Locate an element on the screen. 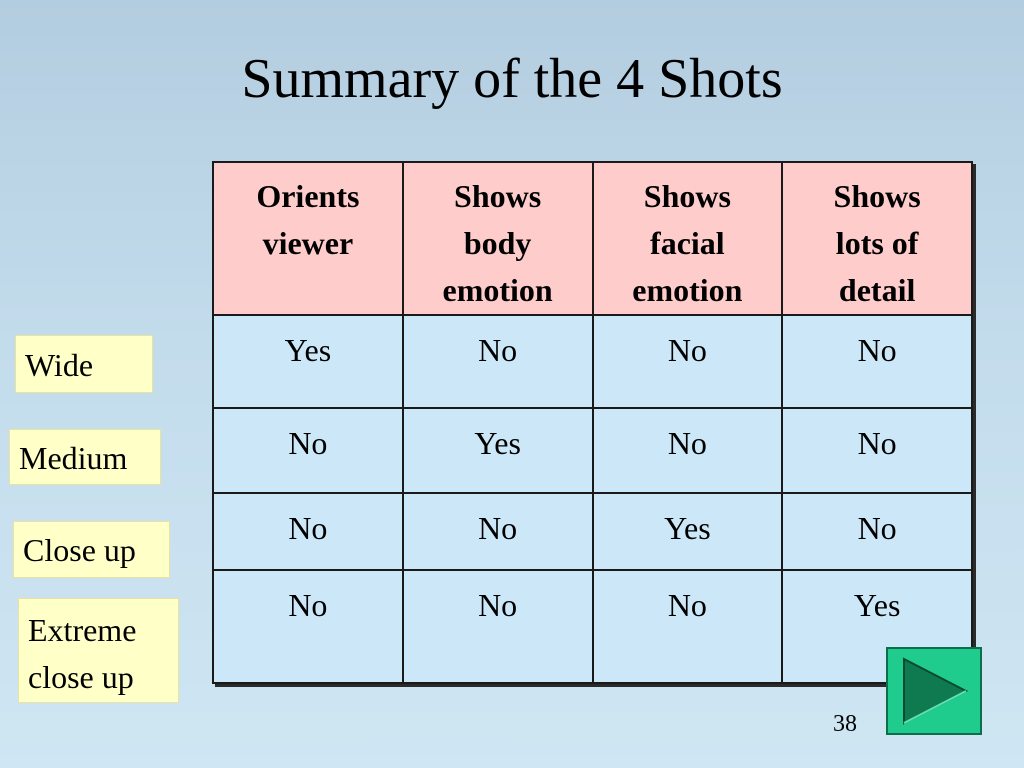 Image resolution: width=1024 pixels, height=768 pixels. play-right-triangle-icon is located at coordinates (936, 691).